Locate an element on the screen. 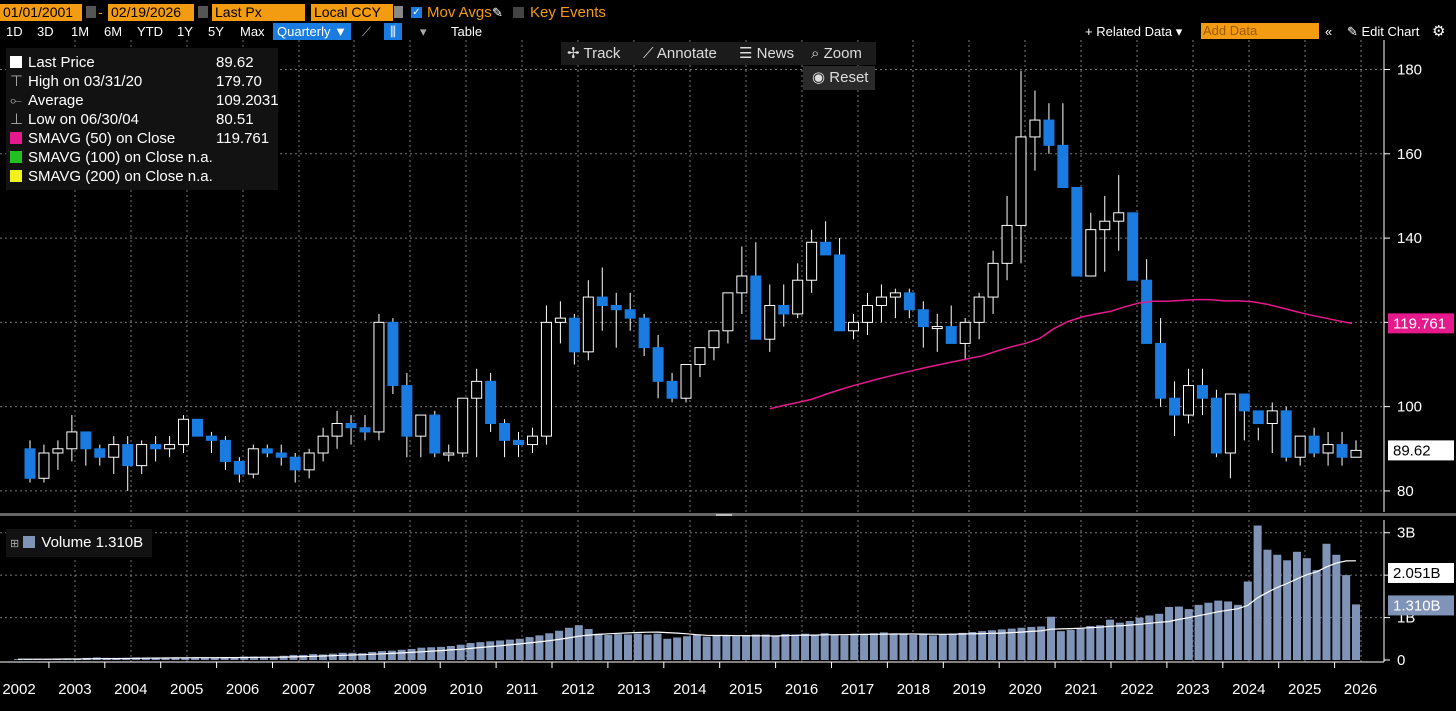  range-6m: 6M is located at coordinates (113, 31).